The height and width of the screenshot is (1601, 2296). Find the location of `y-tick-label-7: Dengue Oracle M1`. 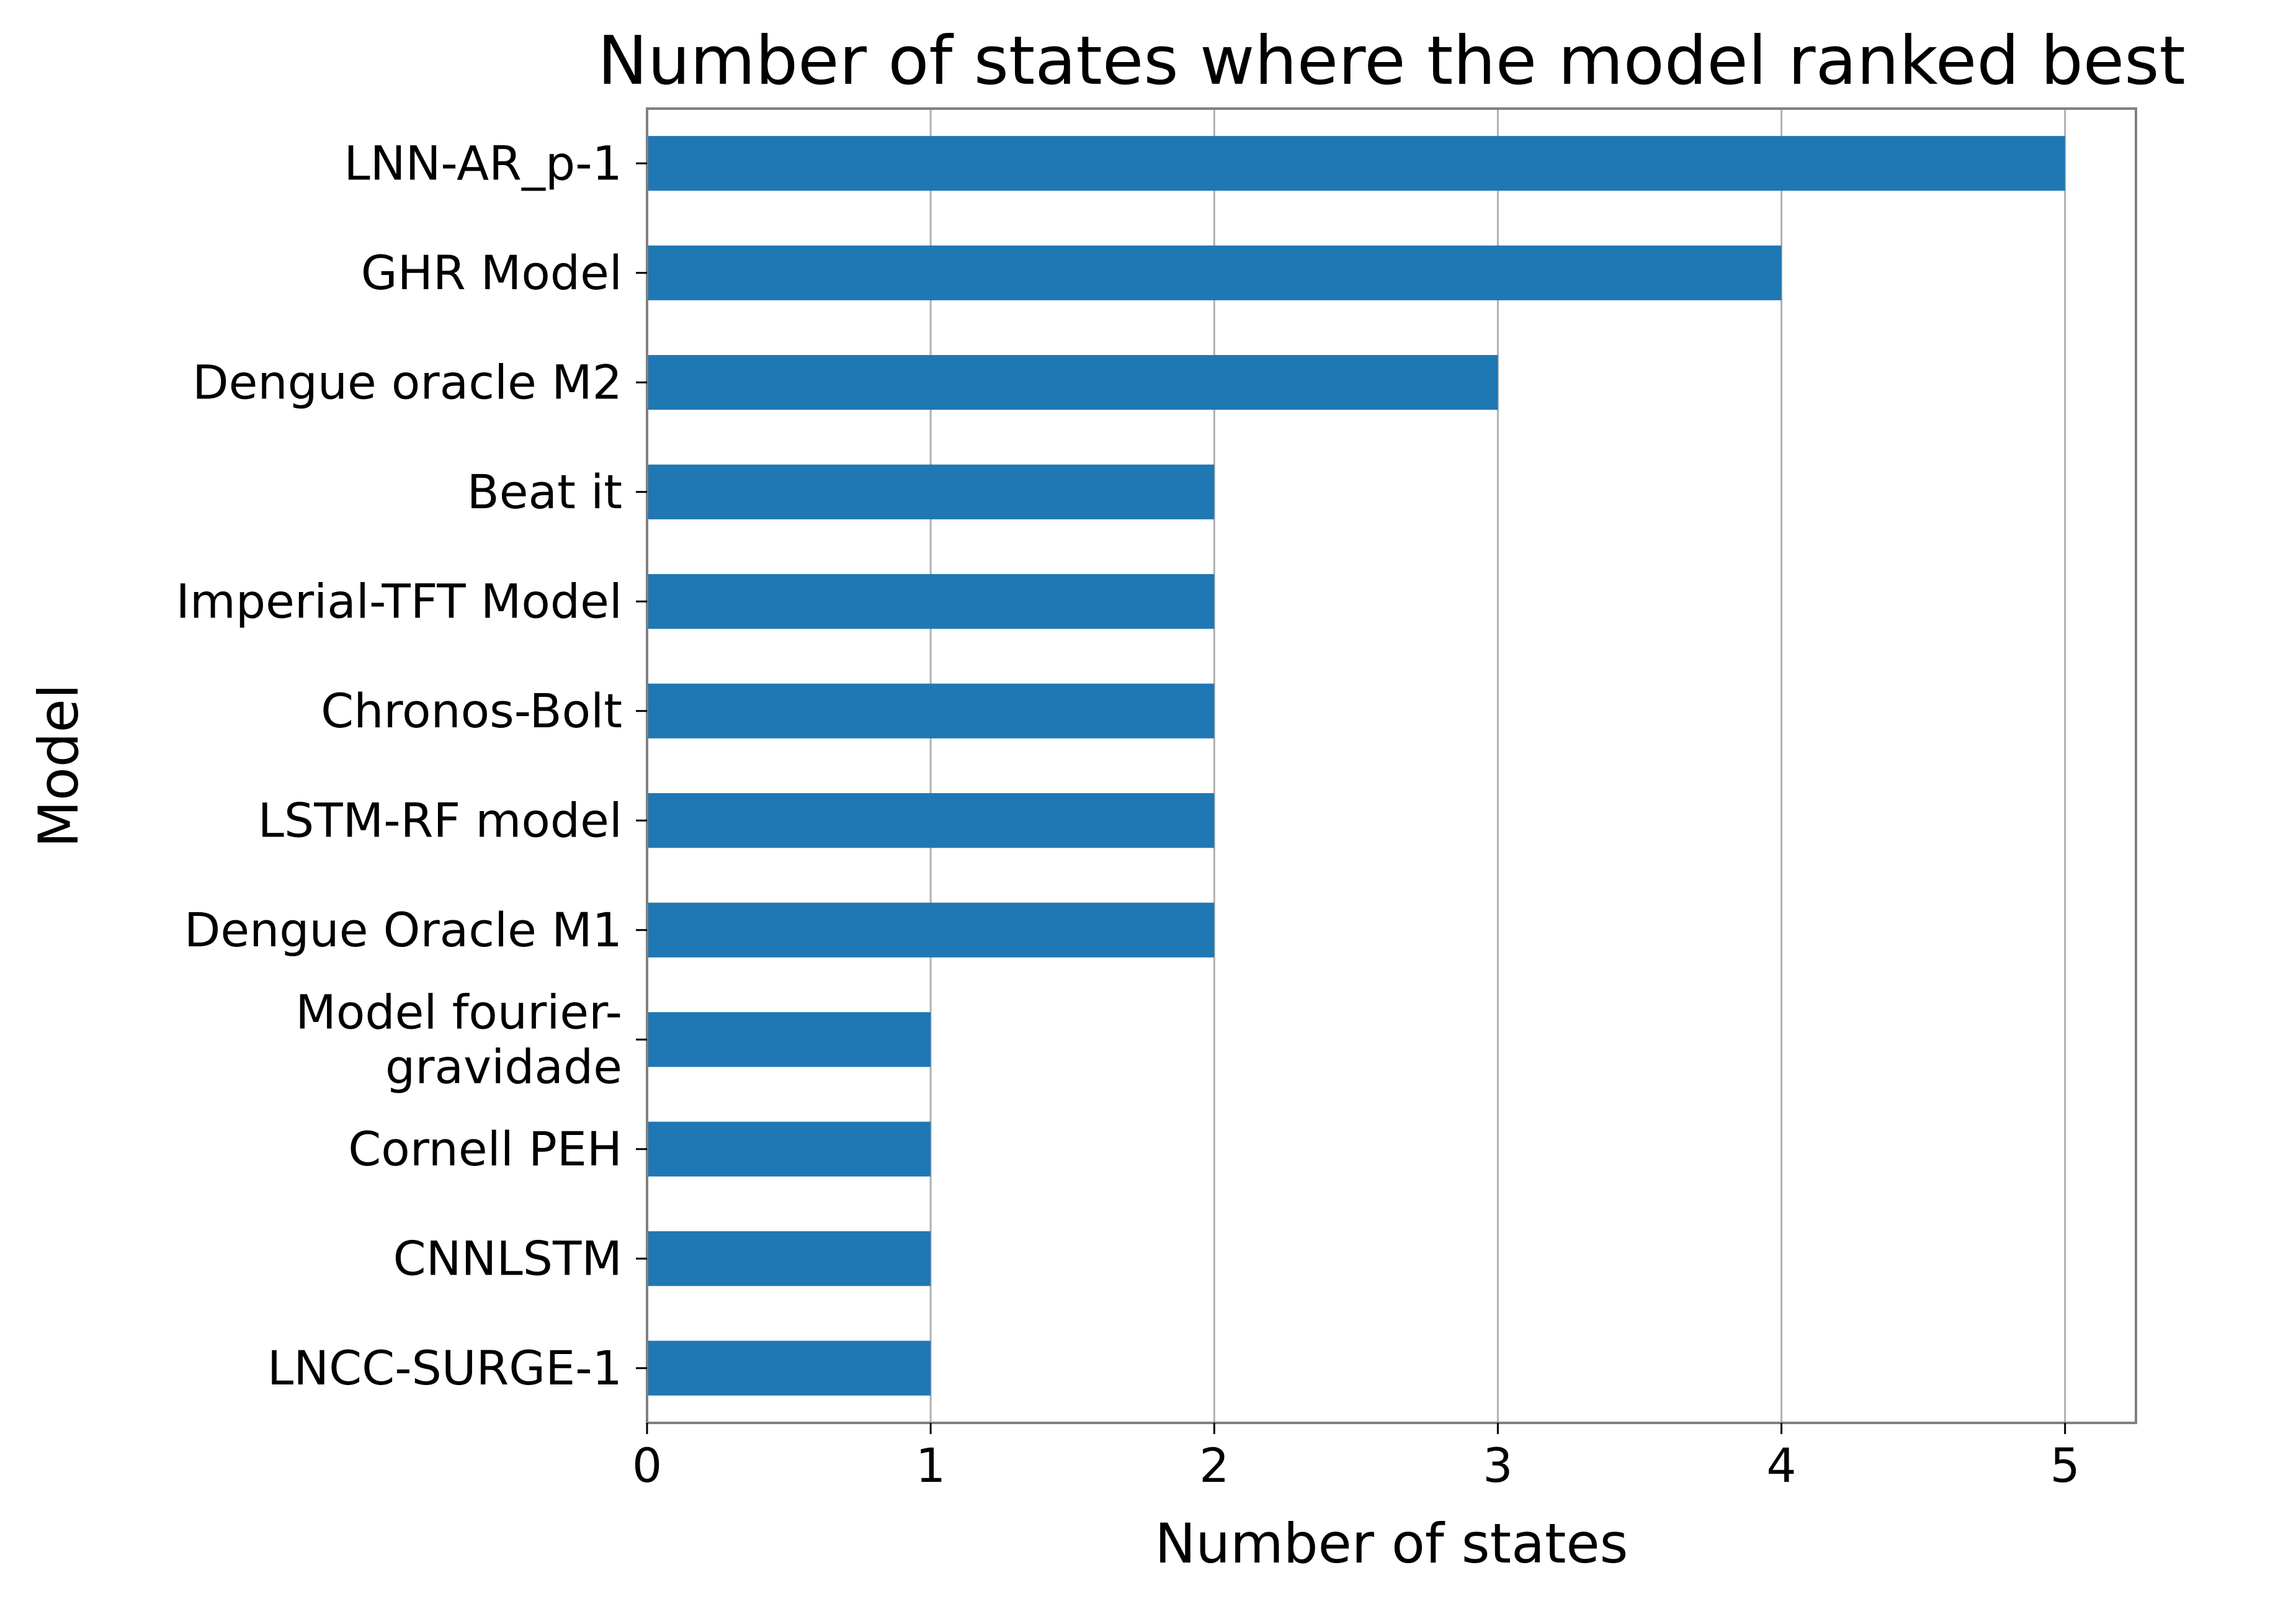

y-tick-label-7: Dengue Oracle M1 is located at coordinates (403, 930).